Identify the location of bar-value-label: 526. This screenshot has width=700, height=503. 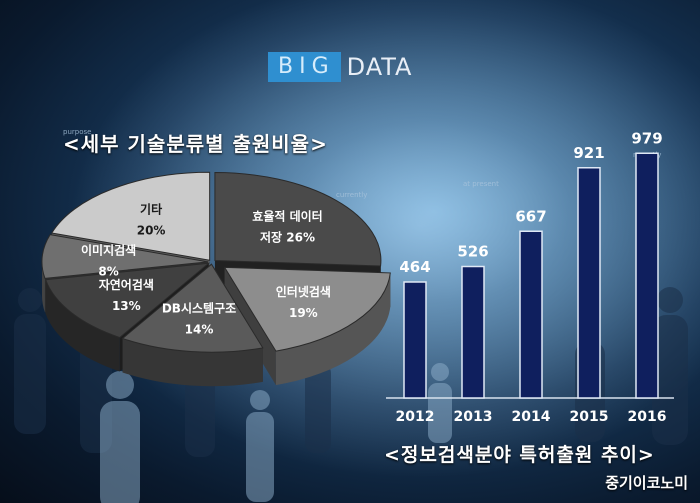
(472, 252).